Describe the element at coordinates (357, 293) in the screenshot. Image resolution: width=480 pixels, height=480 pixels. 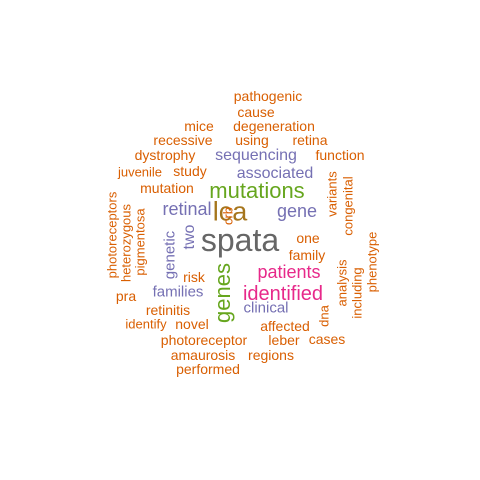
I see `word-including: including` at that location.